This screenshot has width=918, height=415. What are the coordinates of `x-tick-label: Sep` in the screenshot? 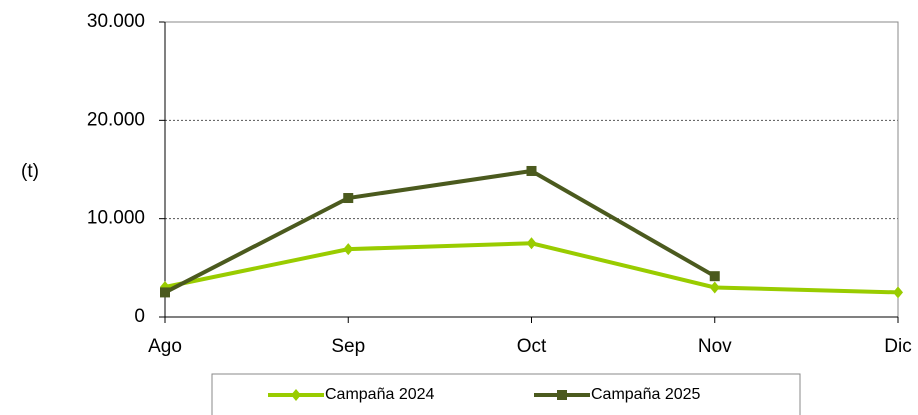 It's located at (348, 346).